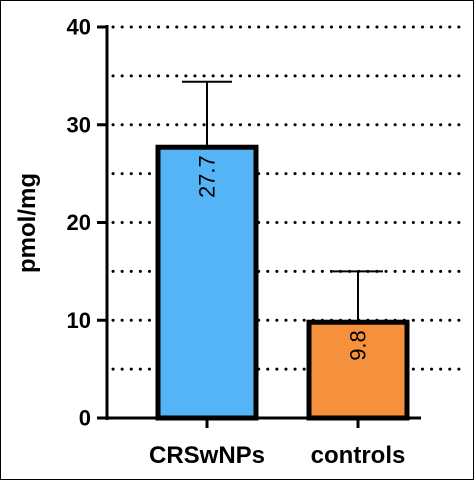 The height and width of the screenshot is (481, 474). I want to click on bar-controls, so click(358, 370).